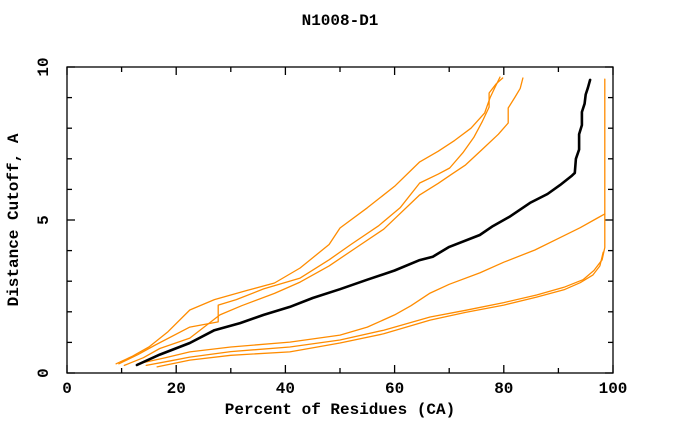  Describe the element at coordinates (44, 373) in the screenshot. I see `y-tick-label: 0` at that location.